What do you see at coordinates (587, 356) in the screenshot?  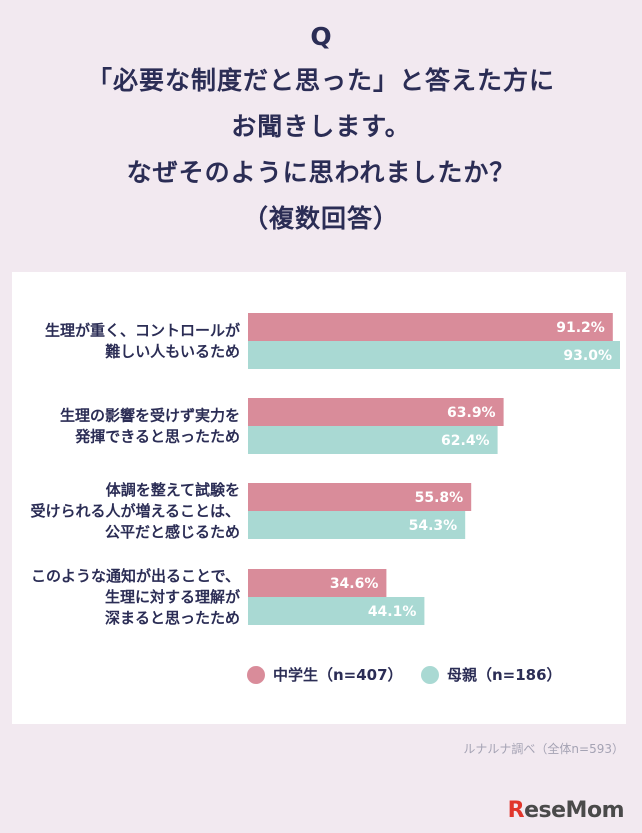 I see `value-label: 93.0%` at bounding box center [587, 356].